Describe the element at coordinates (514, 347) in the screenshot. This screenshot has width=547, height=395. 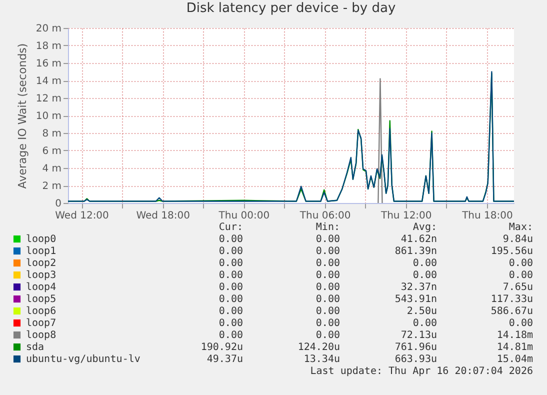
I see `text: 14.81m` at that location.